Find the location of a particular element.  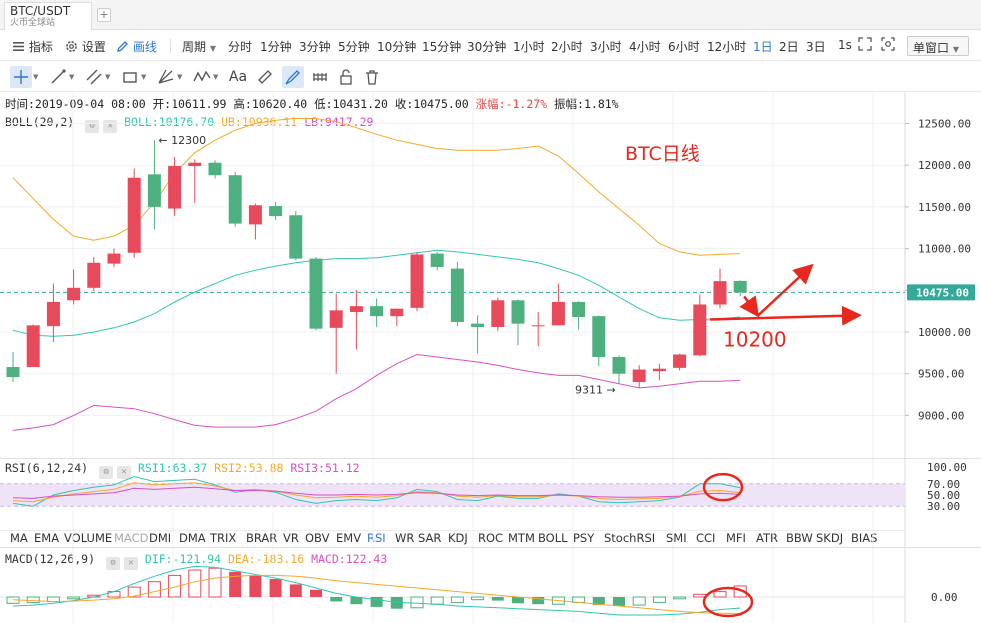

rsi-tick-label: 50.00 is located at coordinates (943, 495).